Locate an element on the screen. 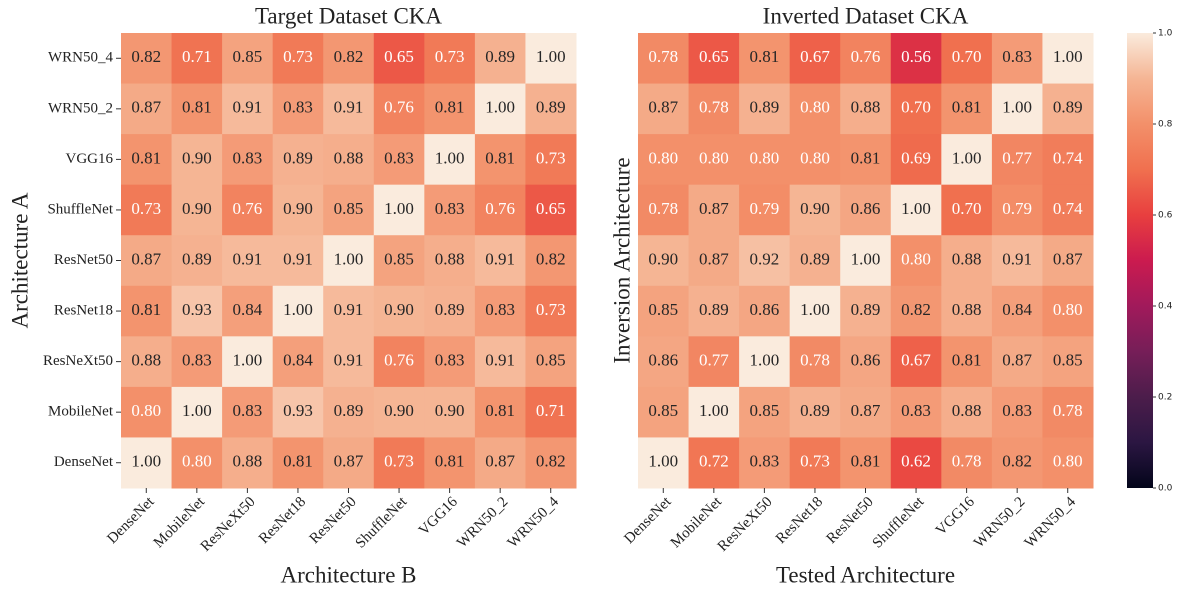  cell-label: 0.71 is located at coordinates (197, 56).